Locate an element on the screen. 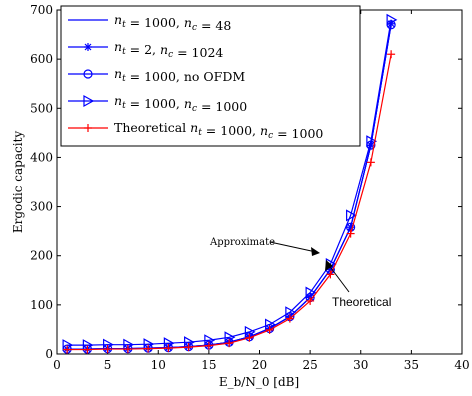 Image resolution: width=472 pixels, height=396 pixels. y-tick-label: 200 is located at coordinates (41, 256).